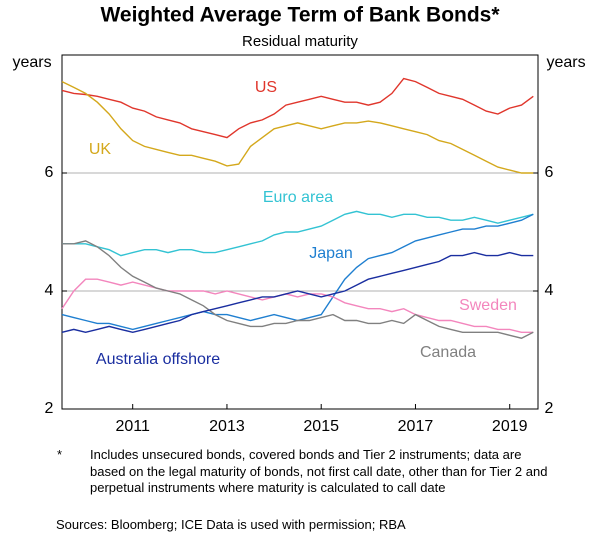 The image size is (600, 539). What do you see at coordinates (266, 87) in the screenshot?
I see `series-label: US` at bounding box center [266, 87].